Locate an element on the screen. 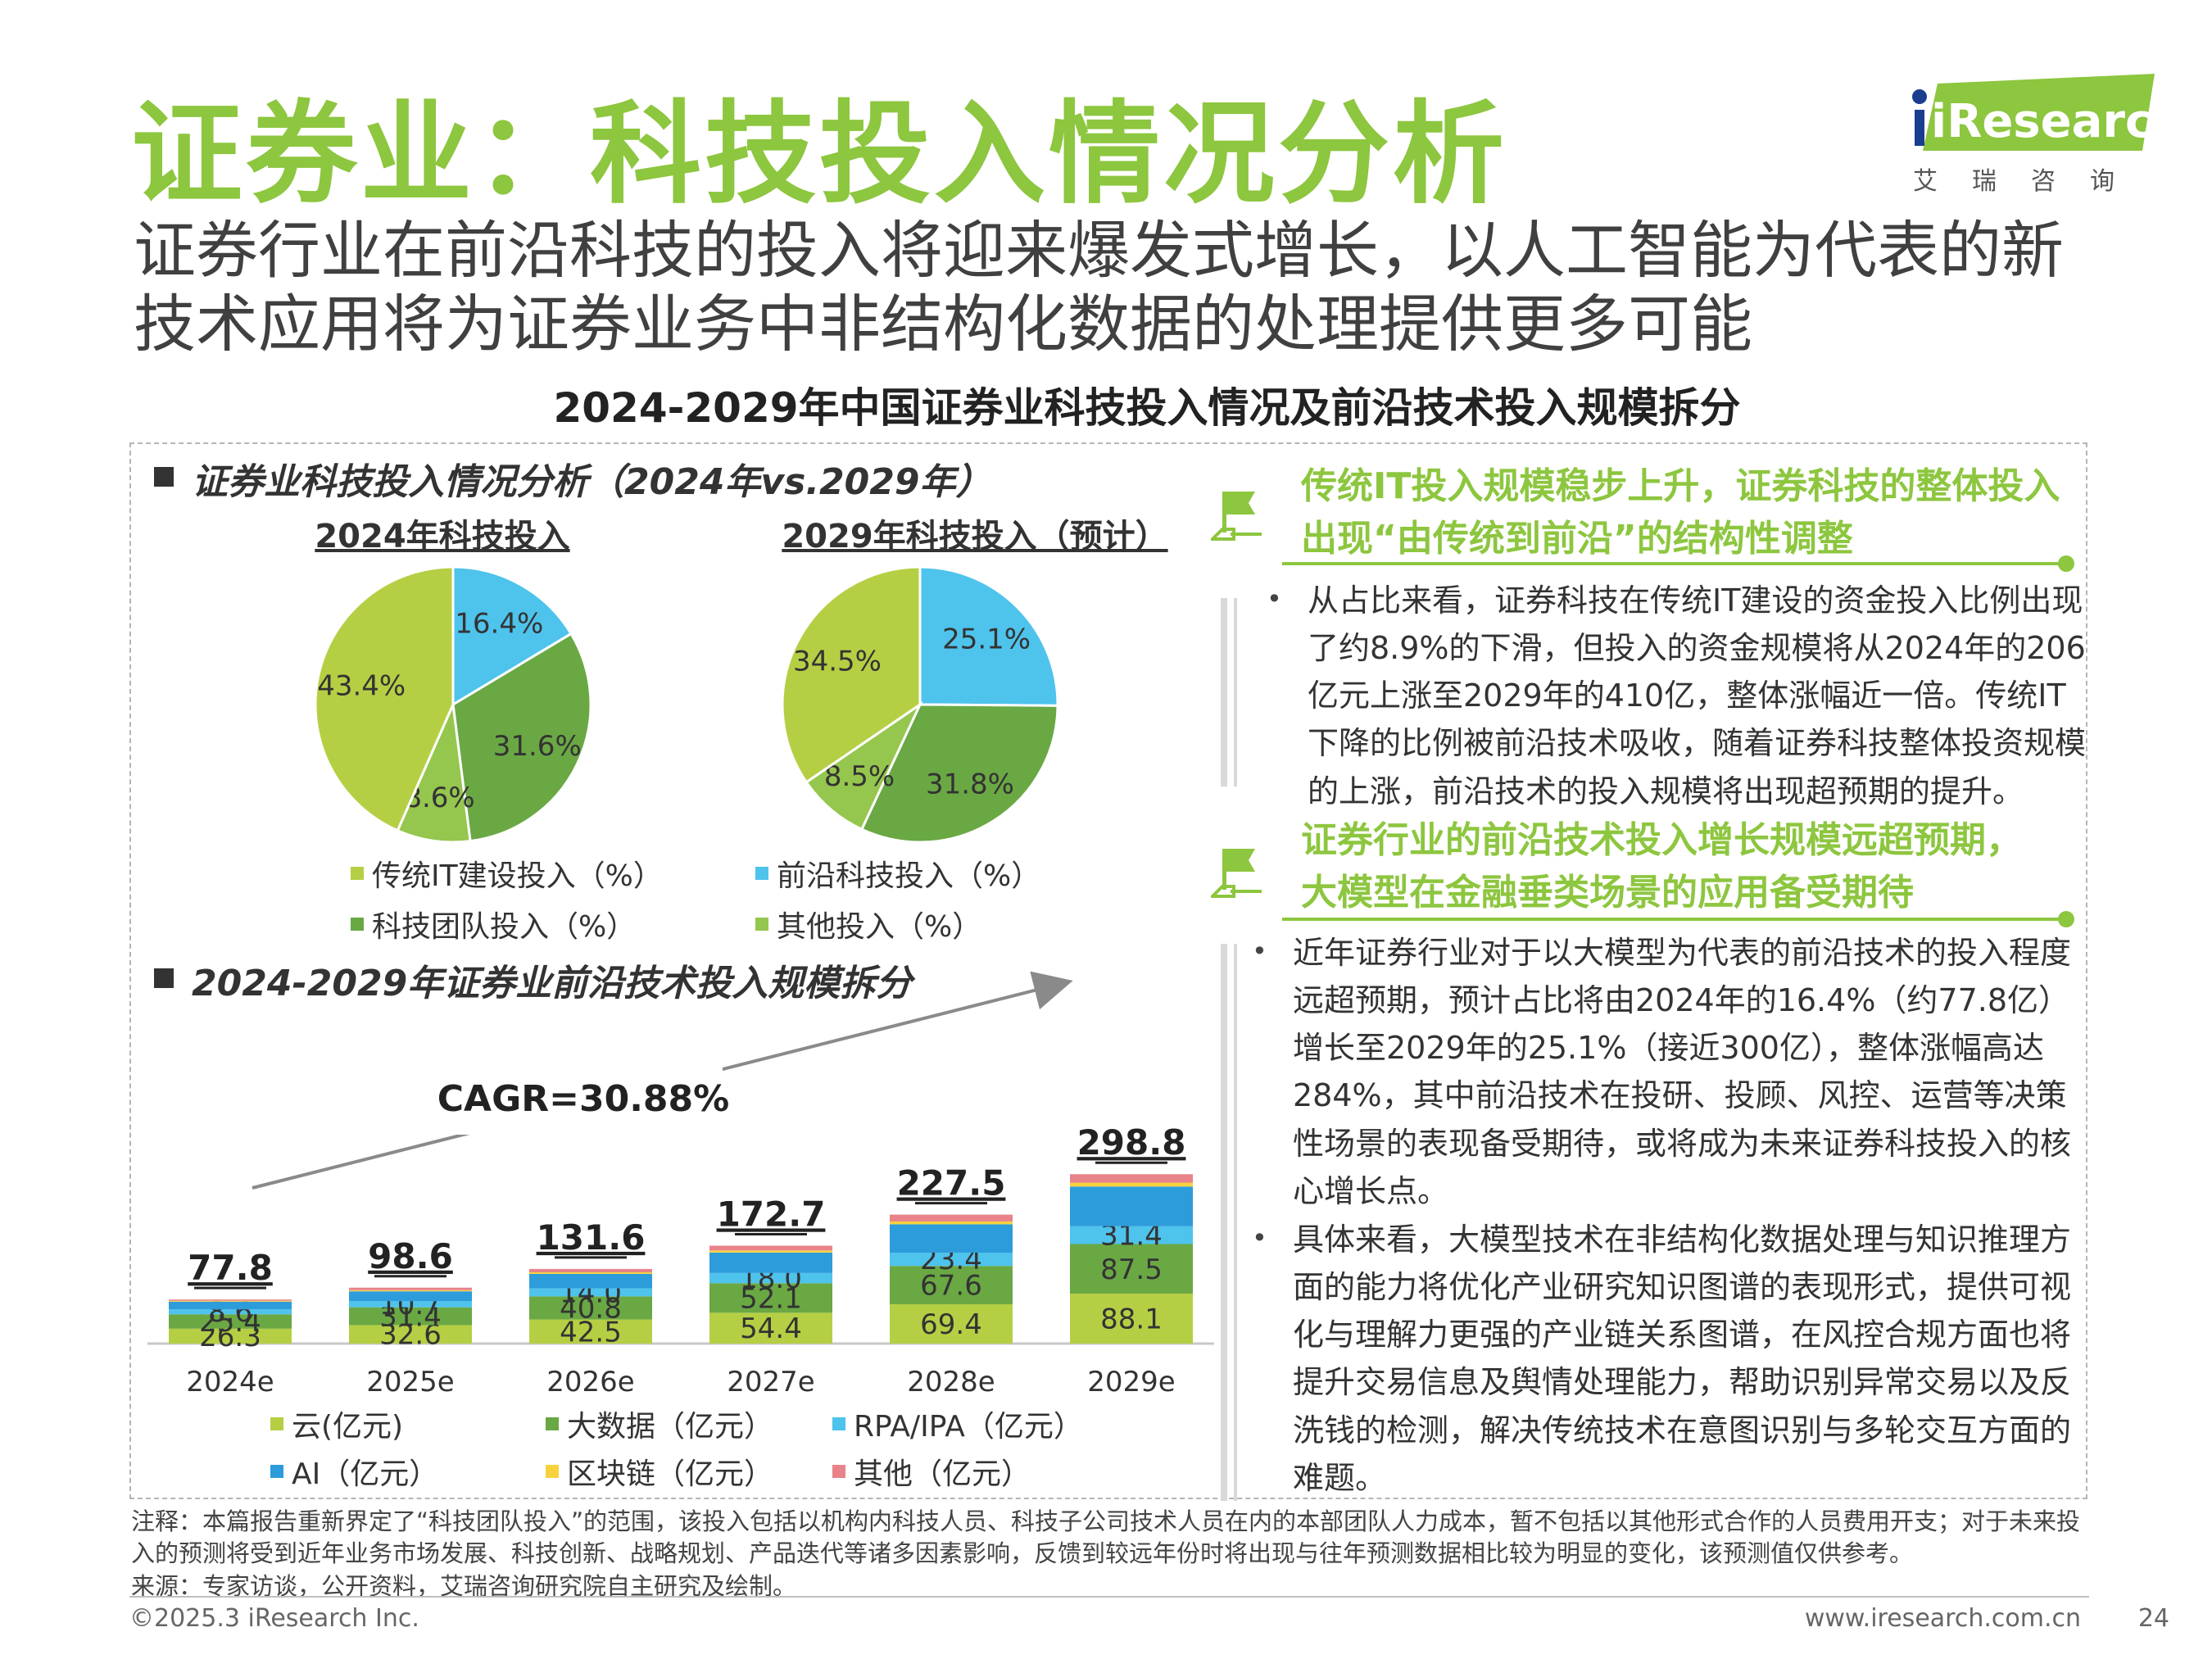 This screenshot has width=2212, height=1659. legend-label: 其他（亿元） is located at coordinates (942, 1474).